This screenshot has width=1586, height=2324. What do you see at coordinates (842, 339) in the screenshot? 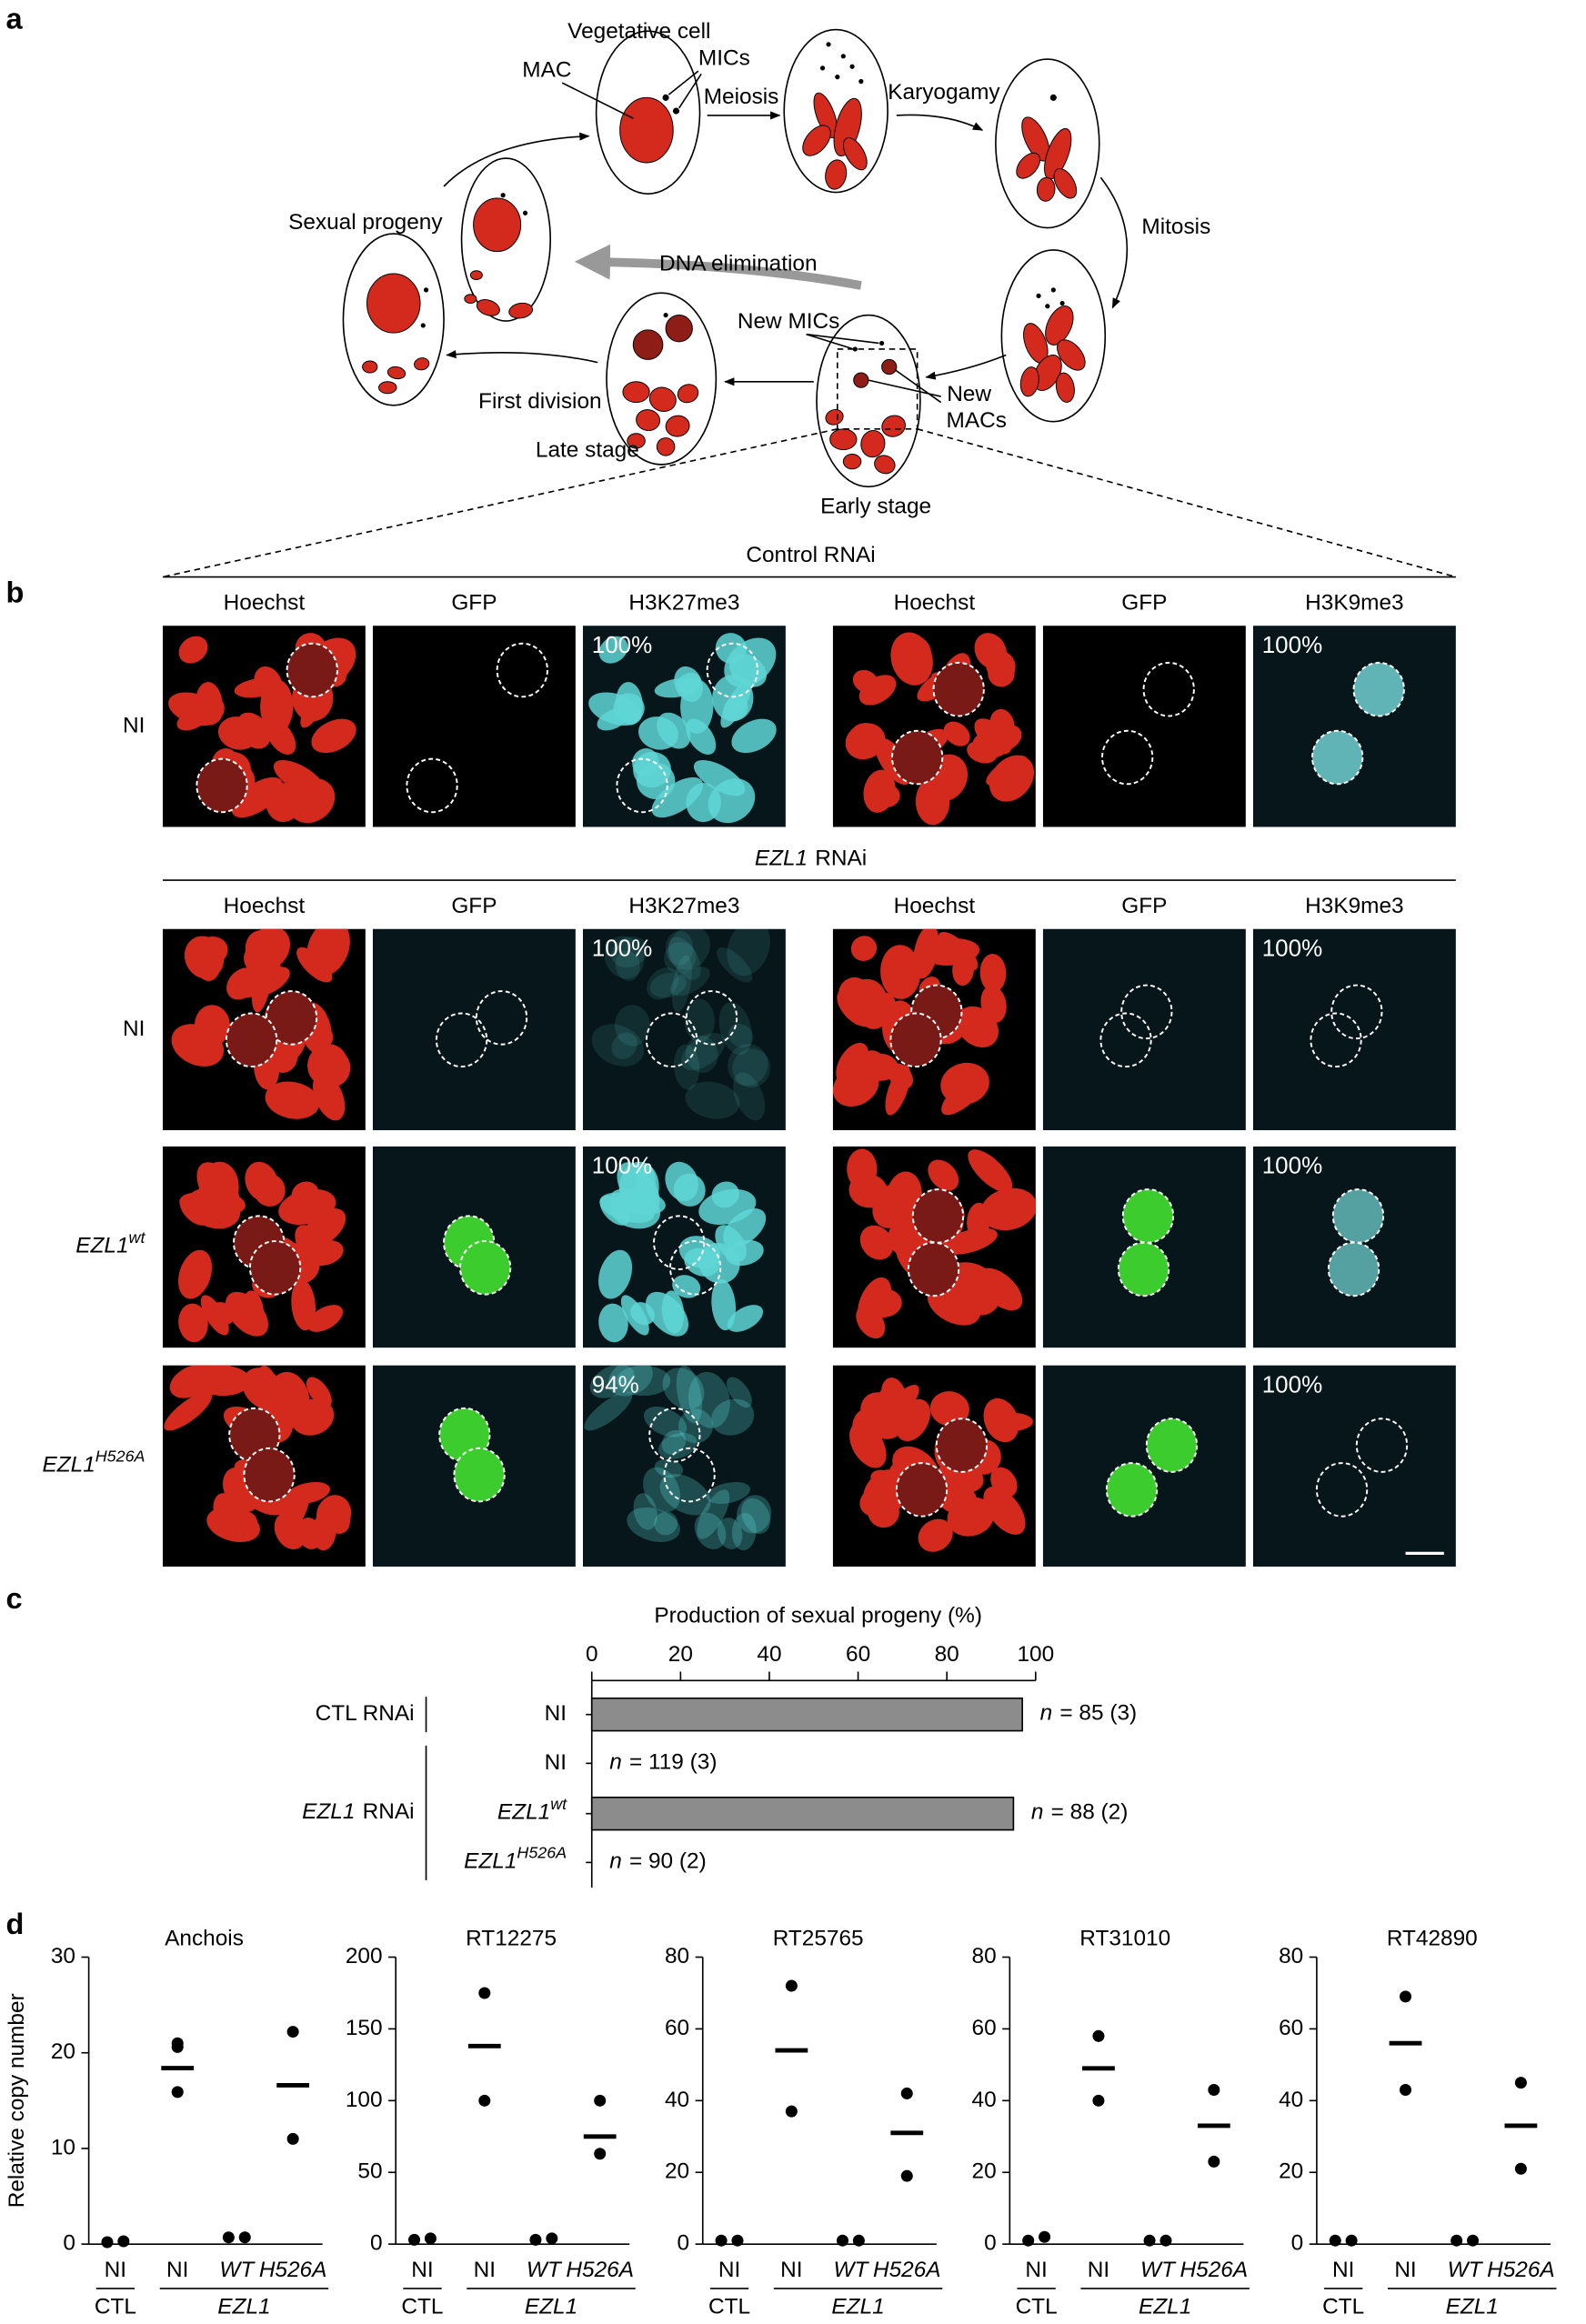
I see `pointer` at bounding box center [842, 339].